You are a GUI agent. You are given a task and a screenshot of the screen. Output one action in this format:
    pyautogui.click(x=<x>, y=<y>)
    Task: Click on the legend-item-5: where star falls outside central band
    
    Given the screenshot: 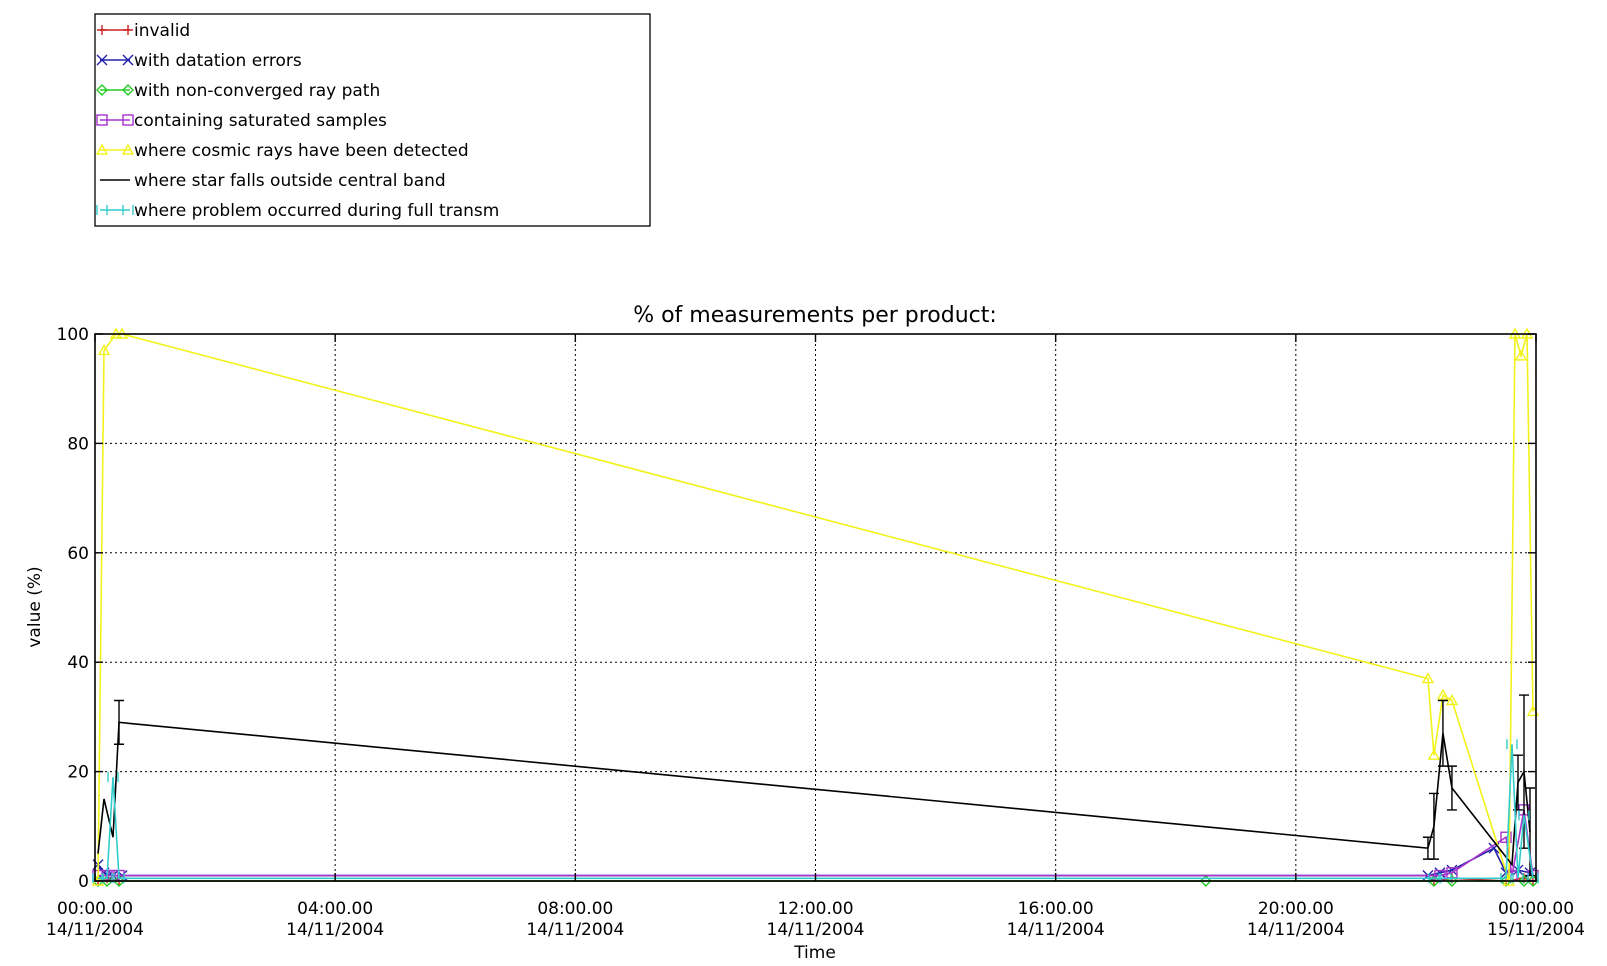 What is the action you would take?
    pyautogui.click(x=273, y=181)
    